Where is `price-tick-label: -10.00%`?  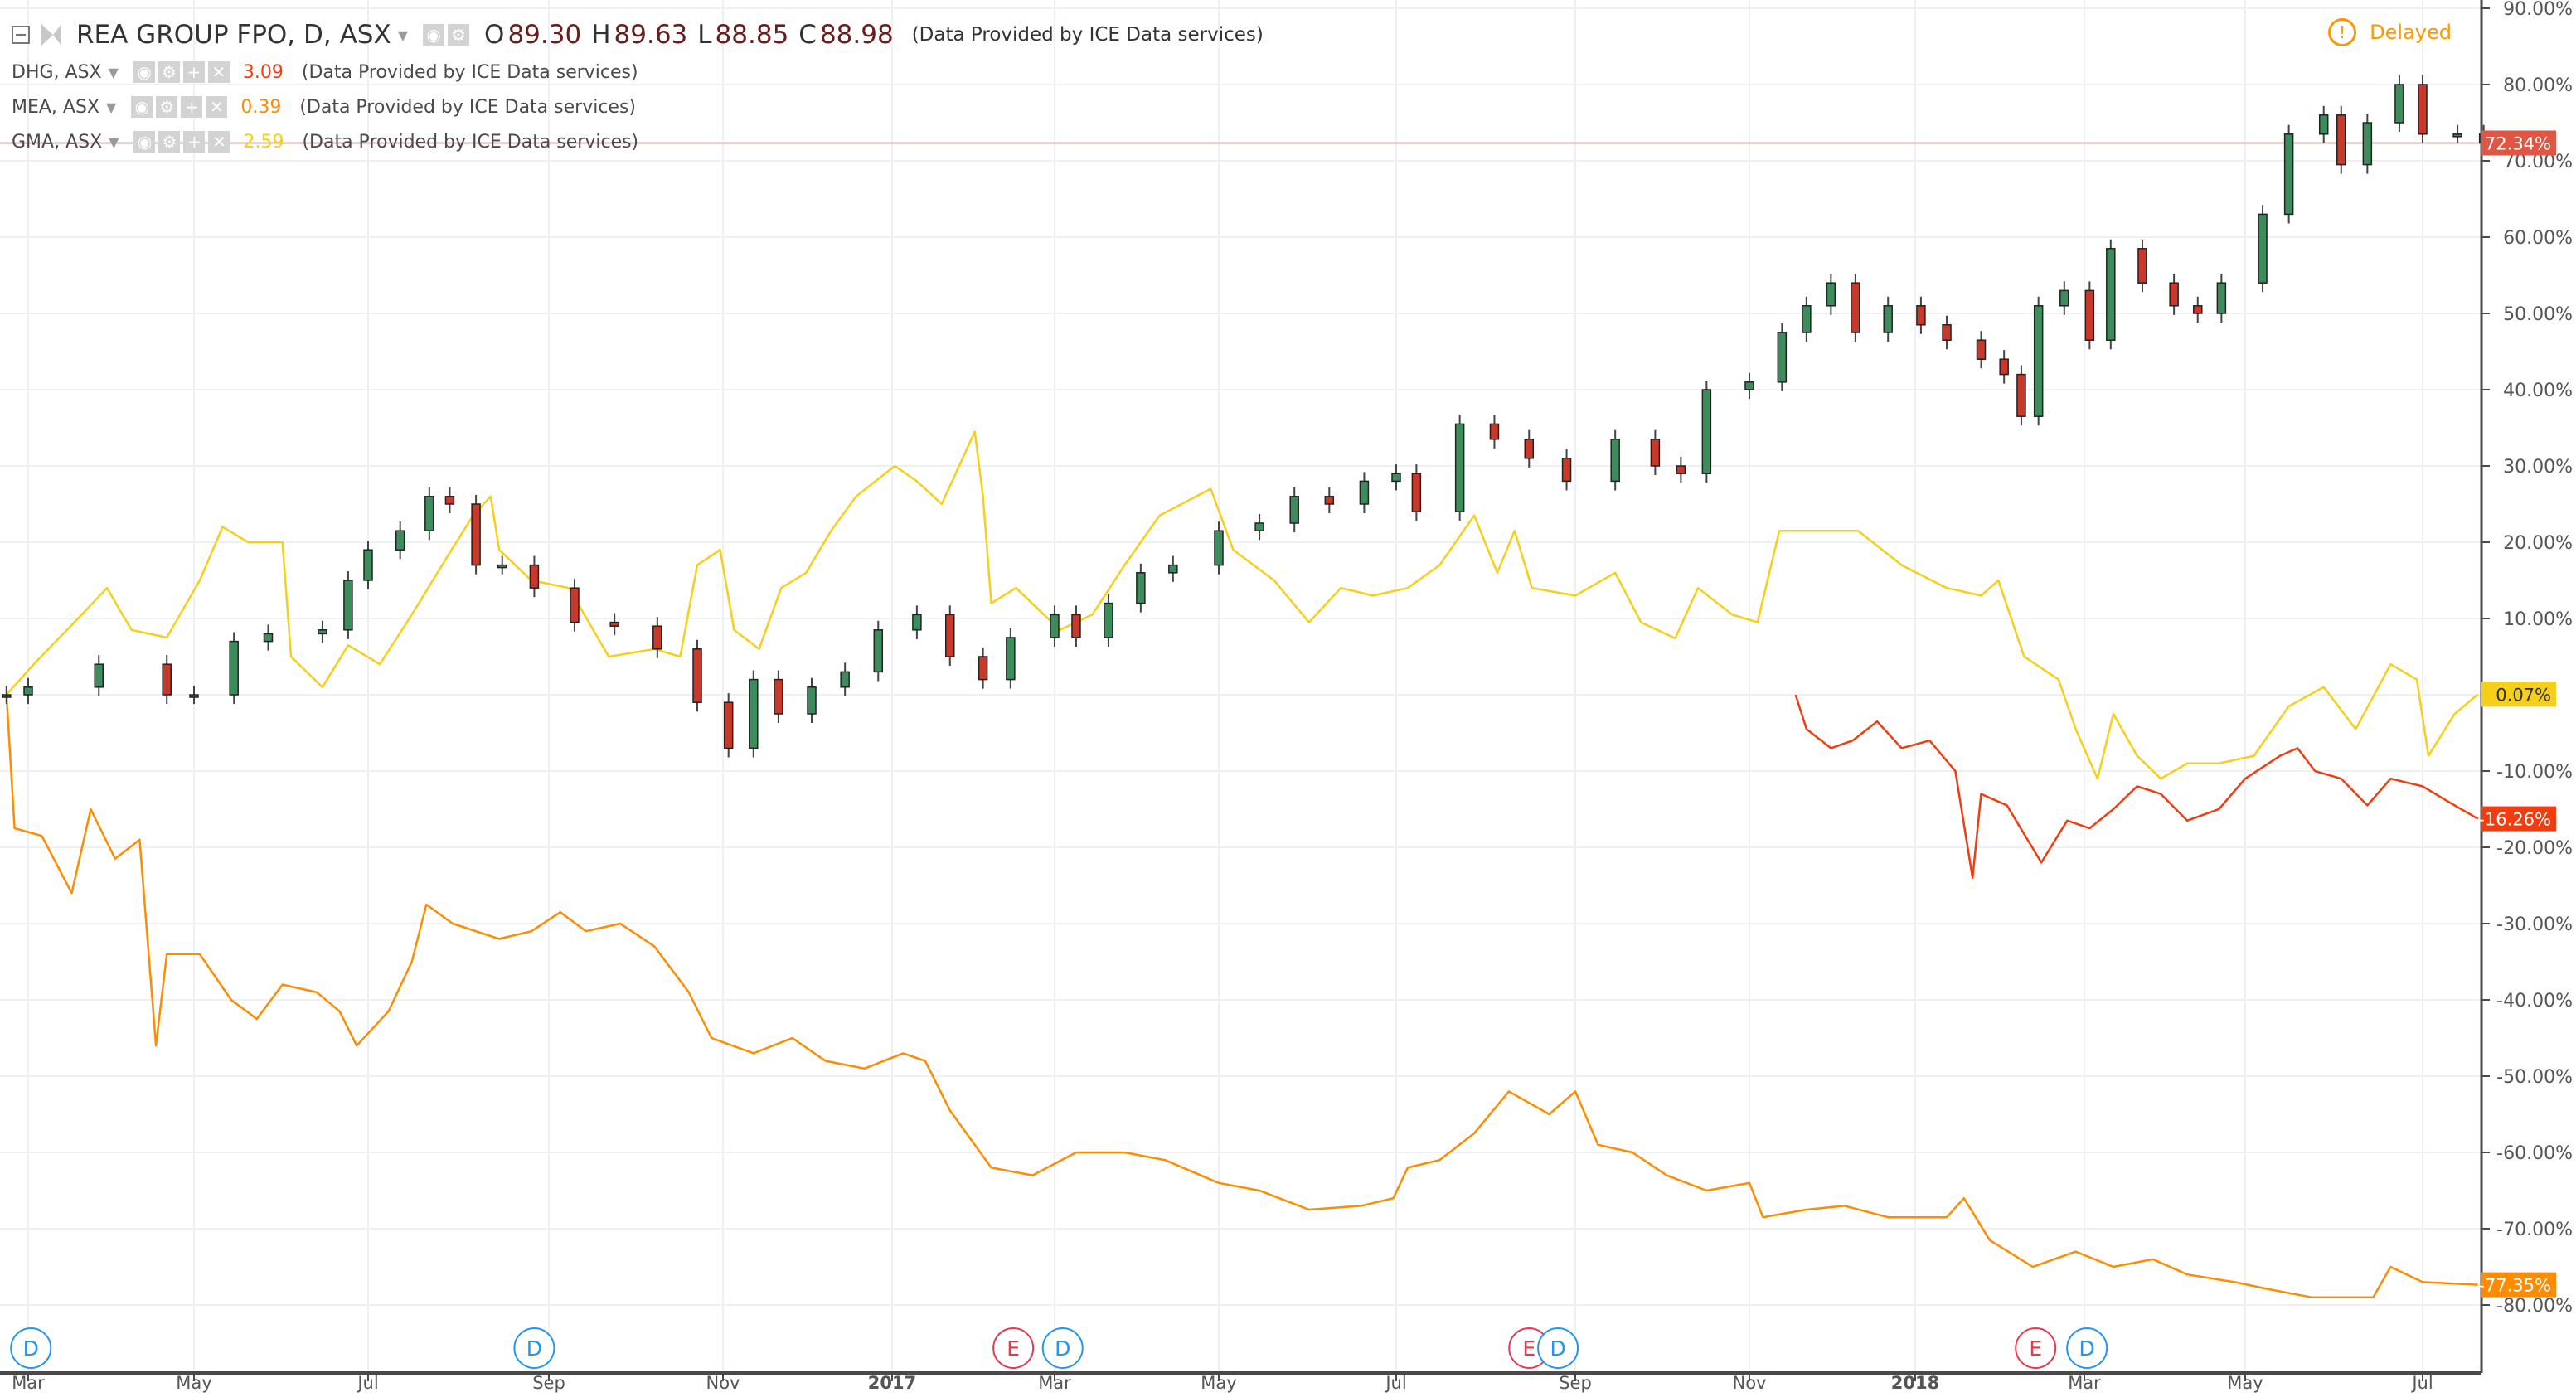 price-tick-label: -10.00% is located at coordinates (2534, 772).